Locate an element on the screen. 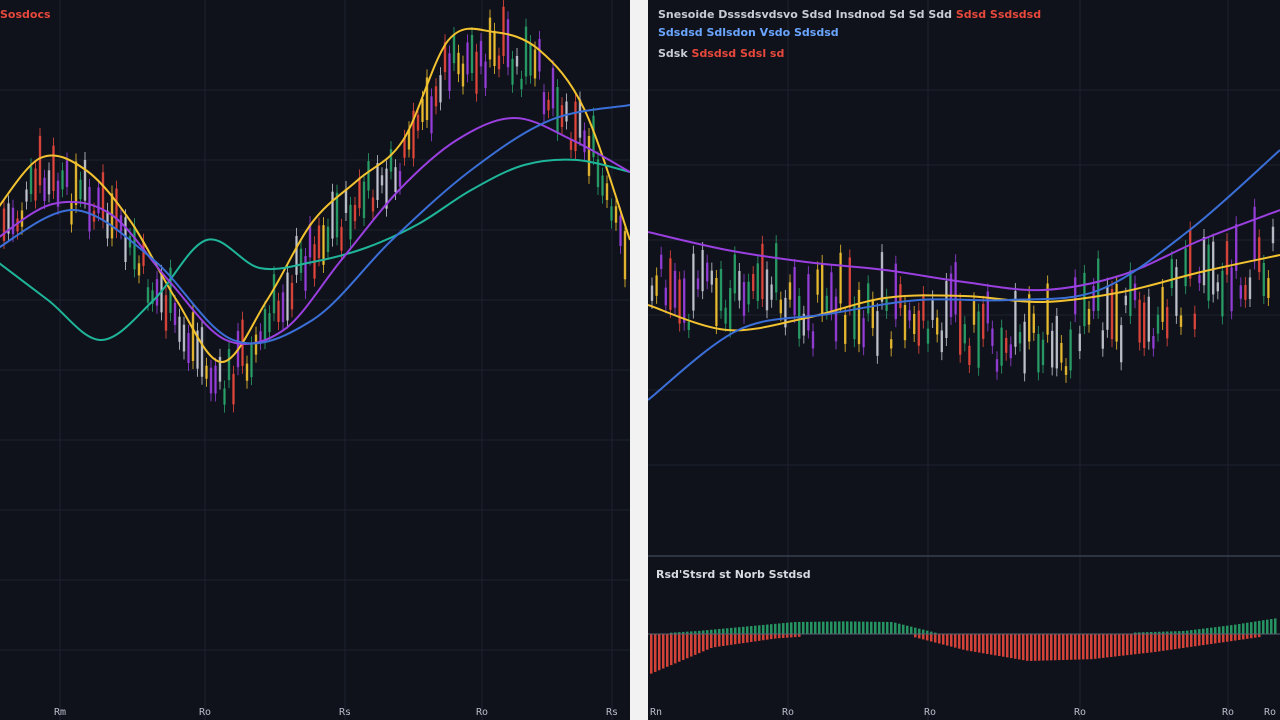 The height and width of the screenshot is (720, 1280). right-legend-line-3: Sdsk Sdsdsd Sdsl sd is located at coordinates (721, 53).